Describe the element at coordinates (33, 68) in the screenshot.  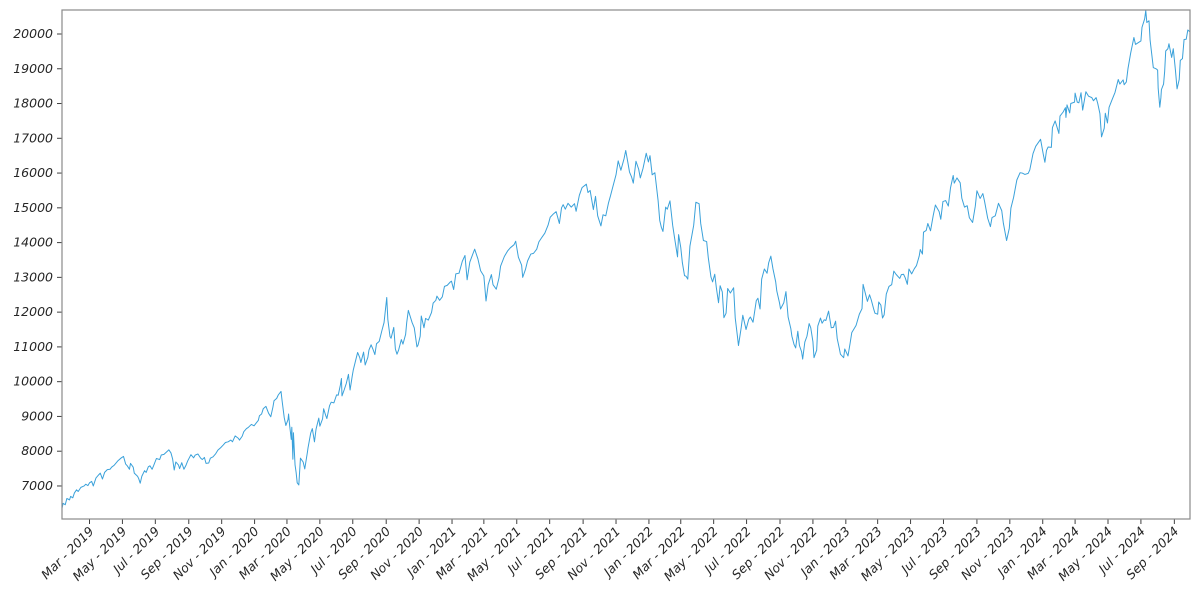
I see `y-tick-label: 19000` at that location.